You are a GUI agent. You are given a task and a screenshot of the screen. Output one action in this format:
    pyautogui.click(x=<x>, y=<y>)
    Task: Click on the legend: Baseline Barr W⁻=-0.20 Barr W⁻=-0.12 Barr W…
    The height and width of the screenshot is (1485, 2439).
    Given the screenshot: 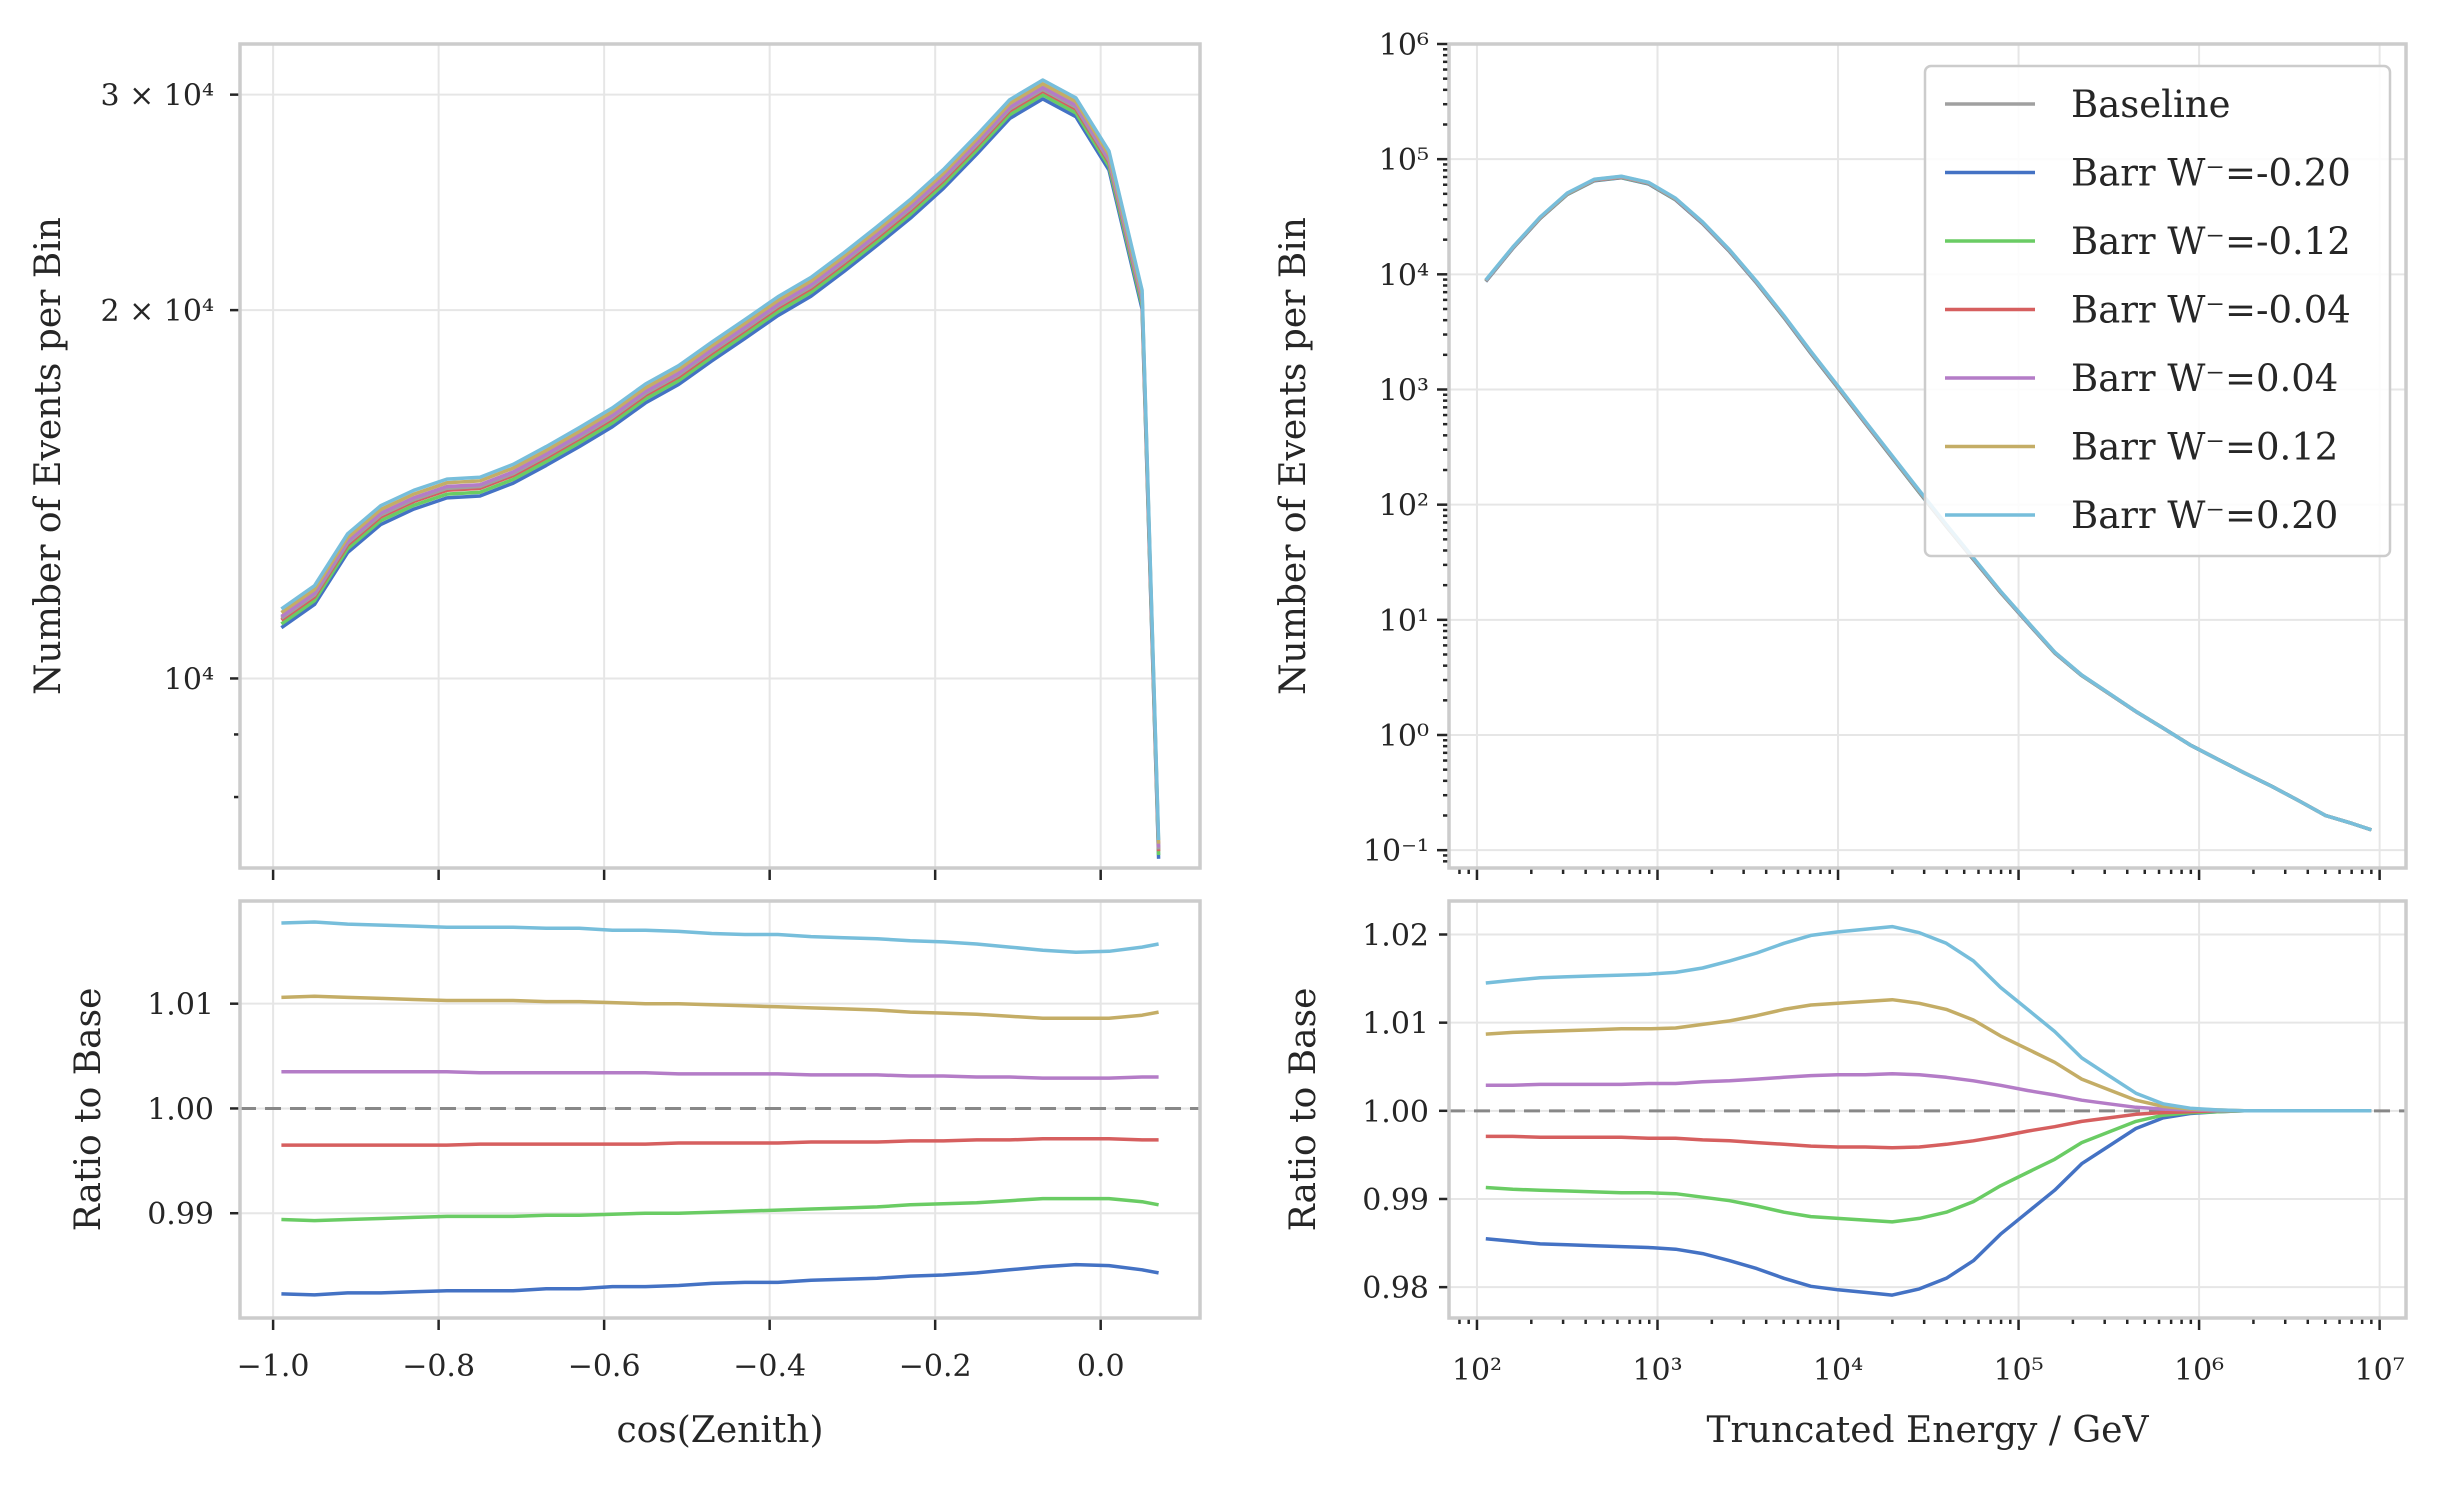 What is the action you would take?
    pyautogui.click(x=2157, y=311)
    